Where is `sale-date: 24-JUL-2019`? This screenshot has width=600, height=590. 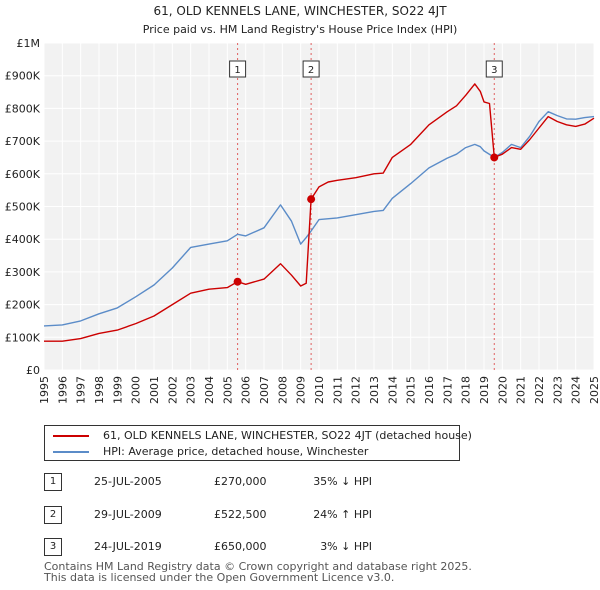 sale-date: 24-JUL-2019 is located at coordinates (128, 546).